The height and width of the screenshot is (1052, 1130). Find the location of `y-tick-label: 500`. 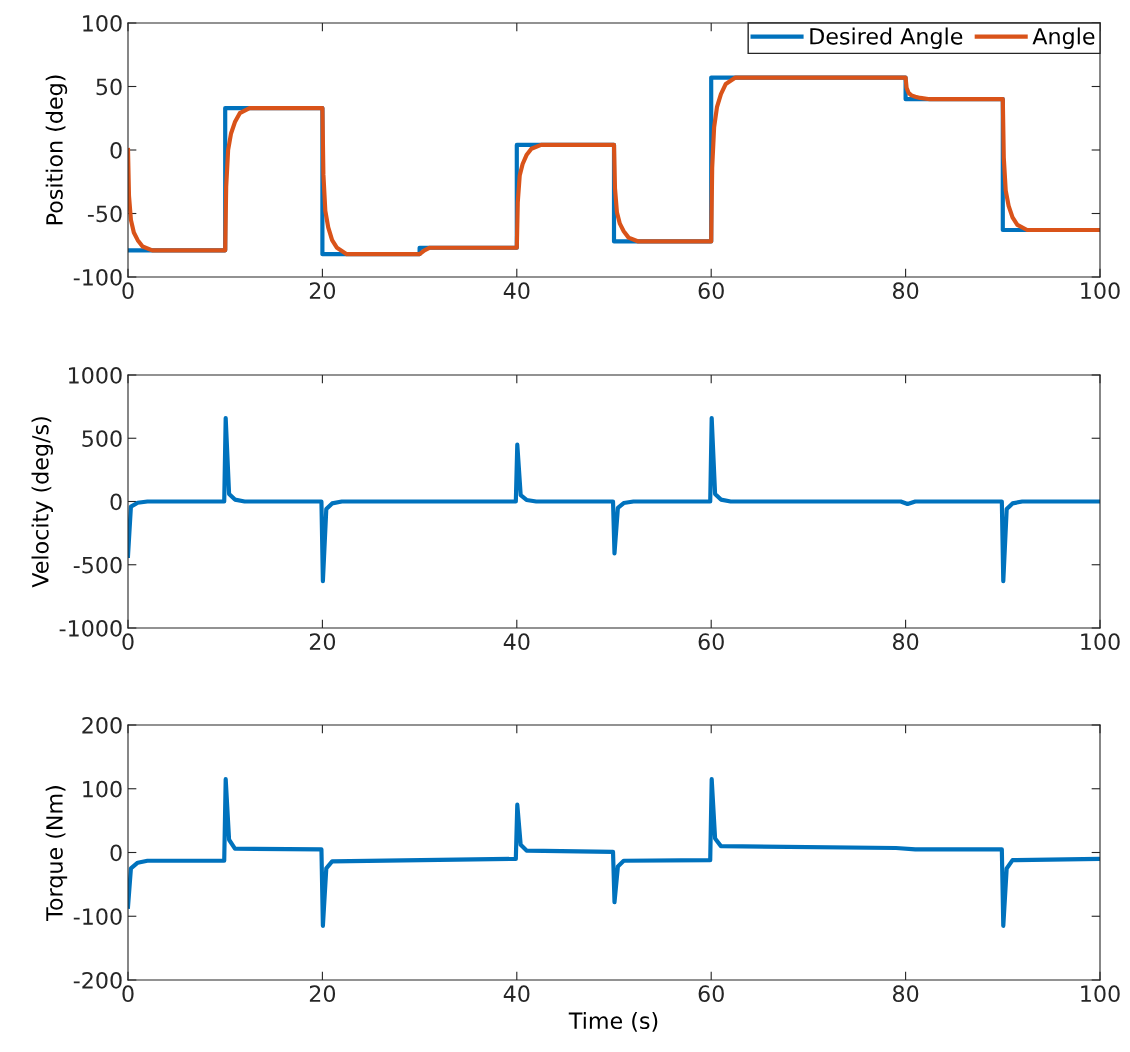

y-tick-label: 500 is located at coordinates (102, 439).